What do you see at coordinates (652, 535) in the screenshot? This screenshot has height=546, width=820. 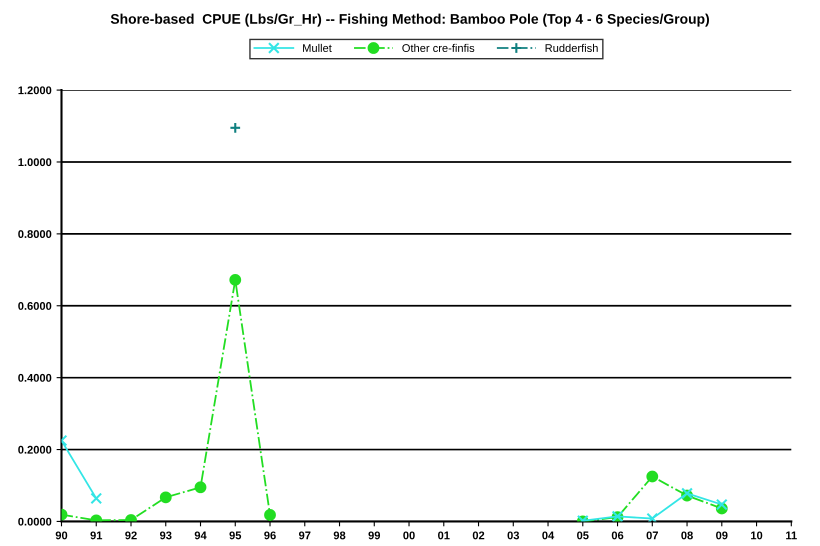 I see `x-tick-label: 07` at bounding box center [652, 535].